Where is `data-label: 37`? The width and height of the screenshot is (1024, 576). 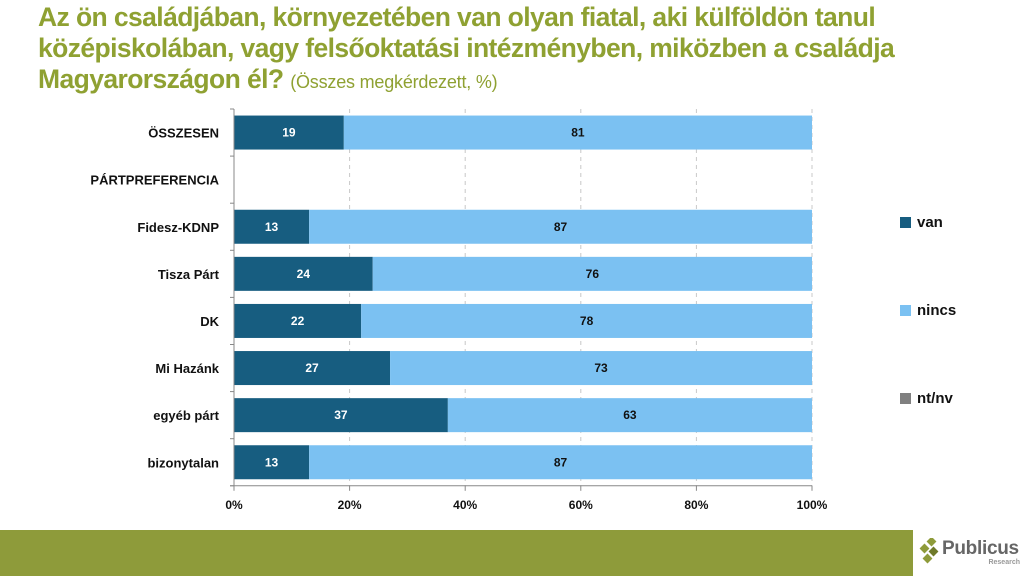 data-label: 37 is located at coordinates (341, 415).